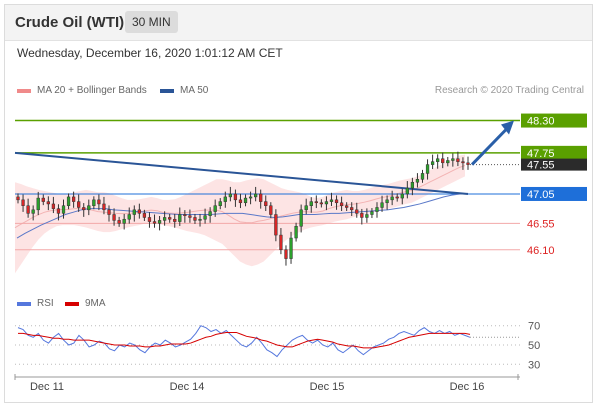 This screenshot has height=407, width=597. What do you see at coordinates (327, 387) in the screenshot?
I see `x-tick-label: Dec 15` at bounding box center [327, 387].